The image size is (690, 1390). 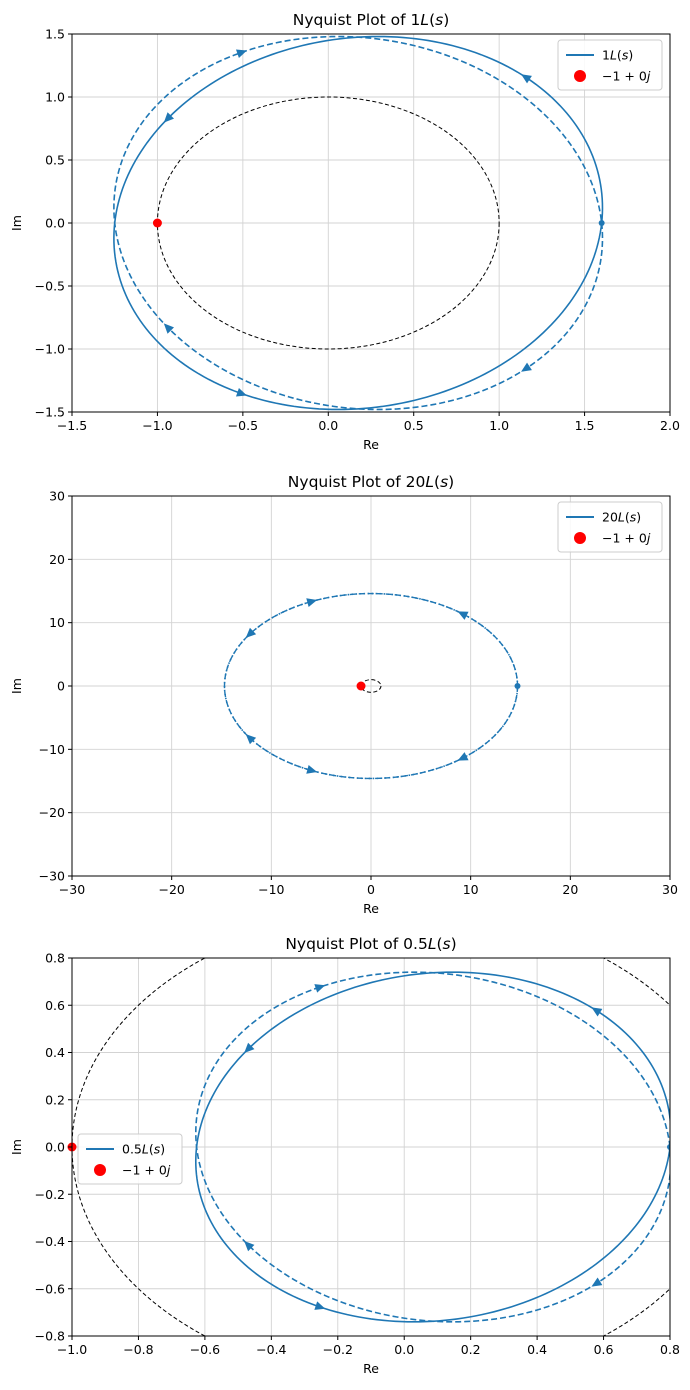 I want to click on legend: 1L(s) −1 + 0j, so click(x=610, y=65).